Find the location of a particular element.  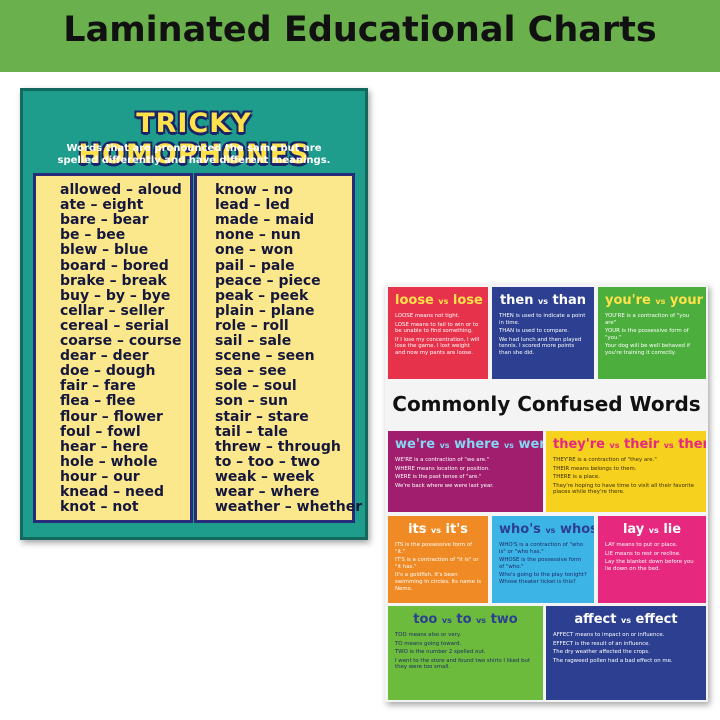

panel-heading: its vs it's is located at coordinates (438, 529).